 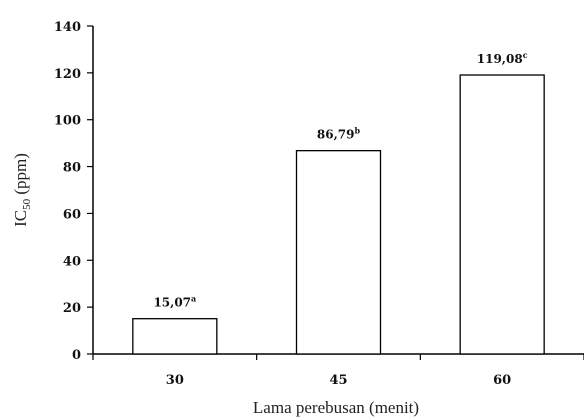 I want to click on data-label-value: 119,08, so click(x=500, y=59).